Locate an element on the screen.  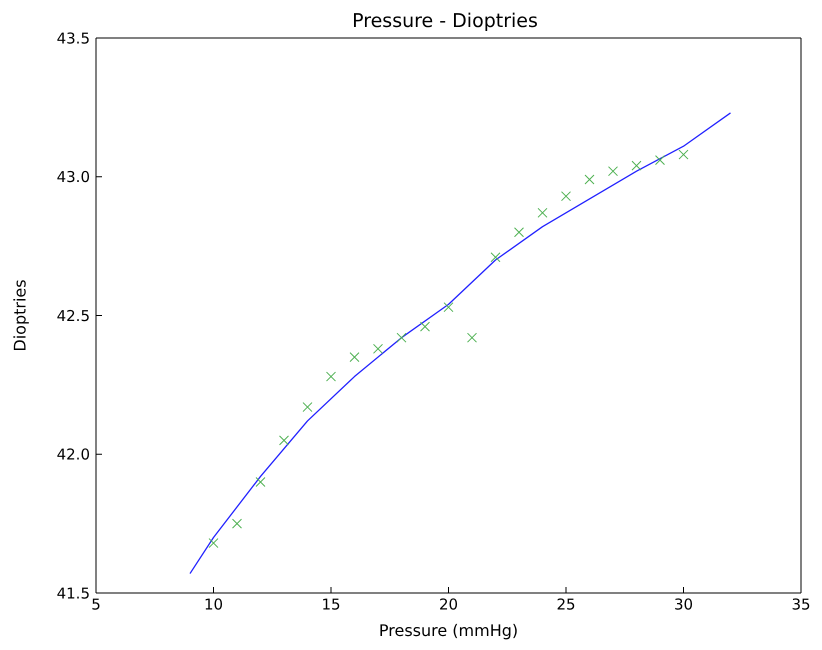
y-tick-label: 42.5 is located at coordinates (73, 315).